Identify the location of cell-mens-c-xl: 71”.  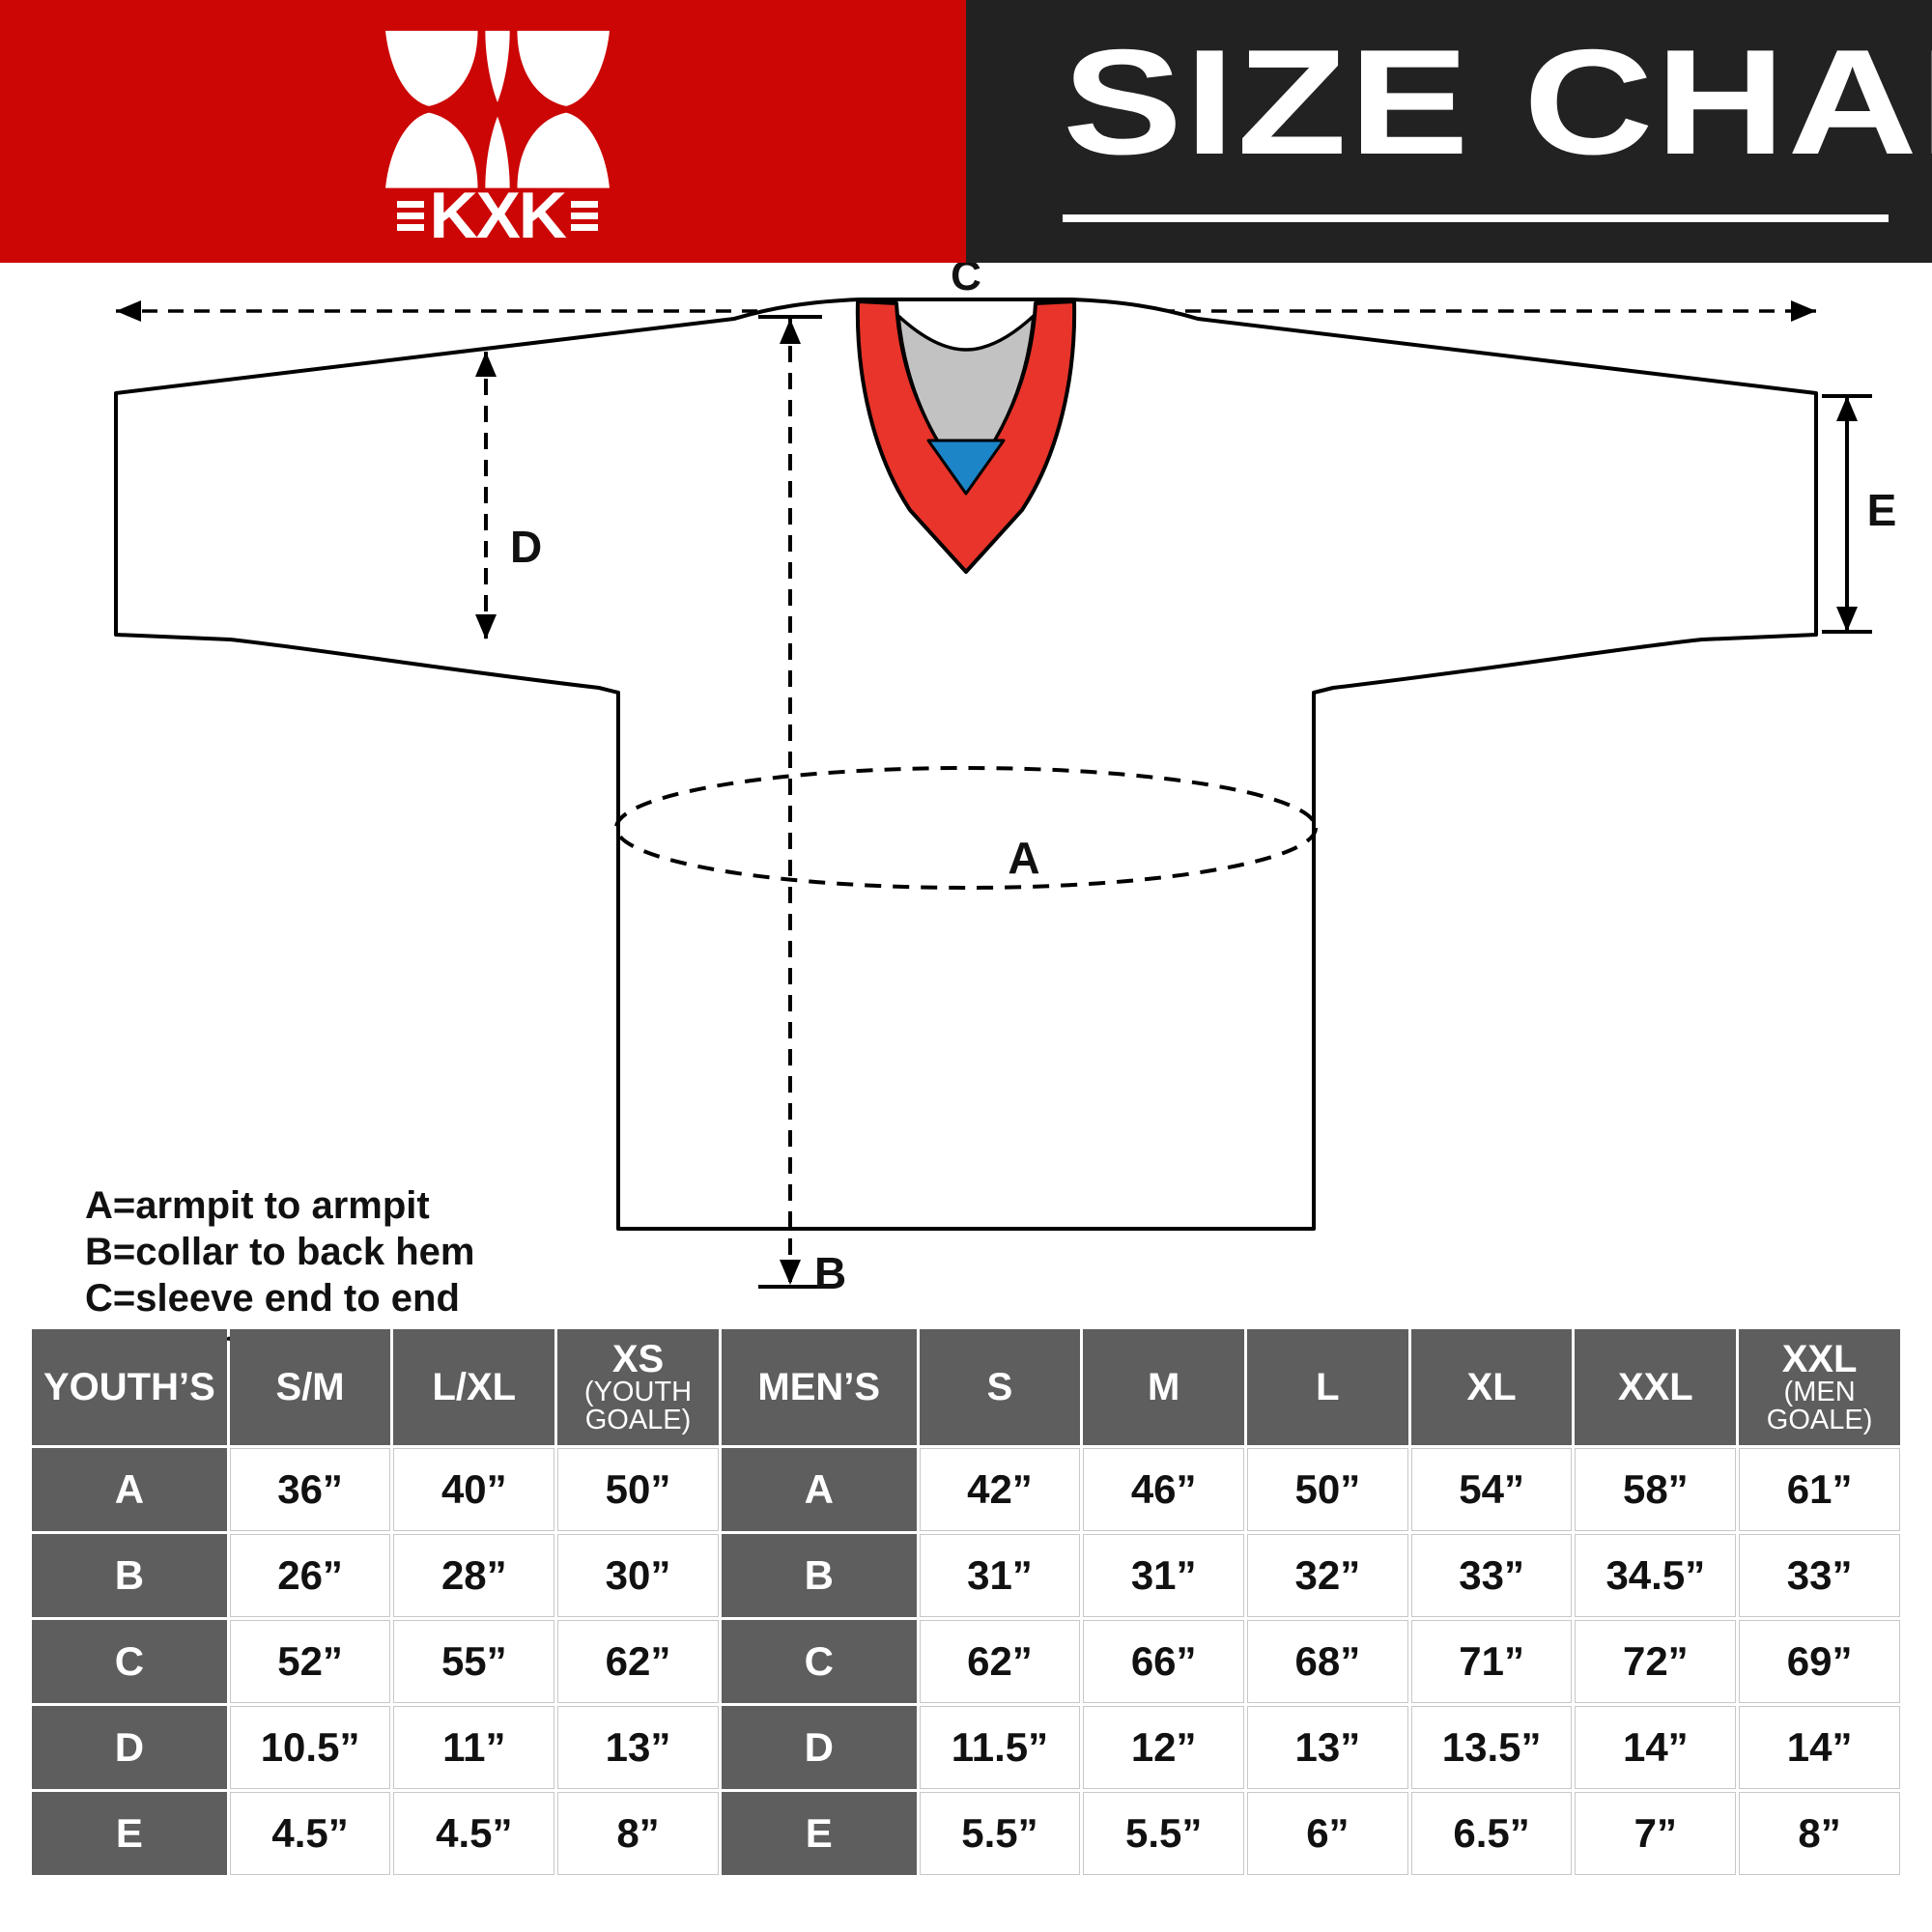
(1491, 1661).